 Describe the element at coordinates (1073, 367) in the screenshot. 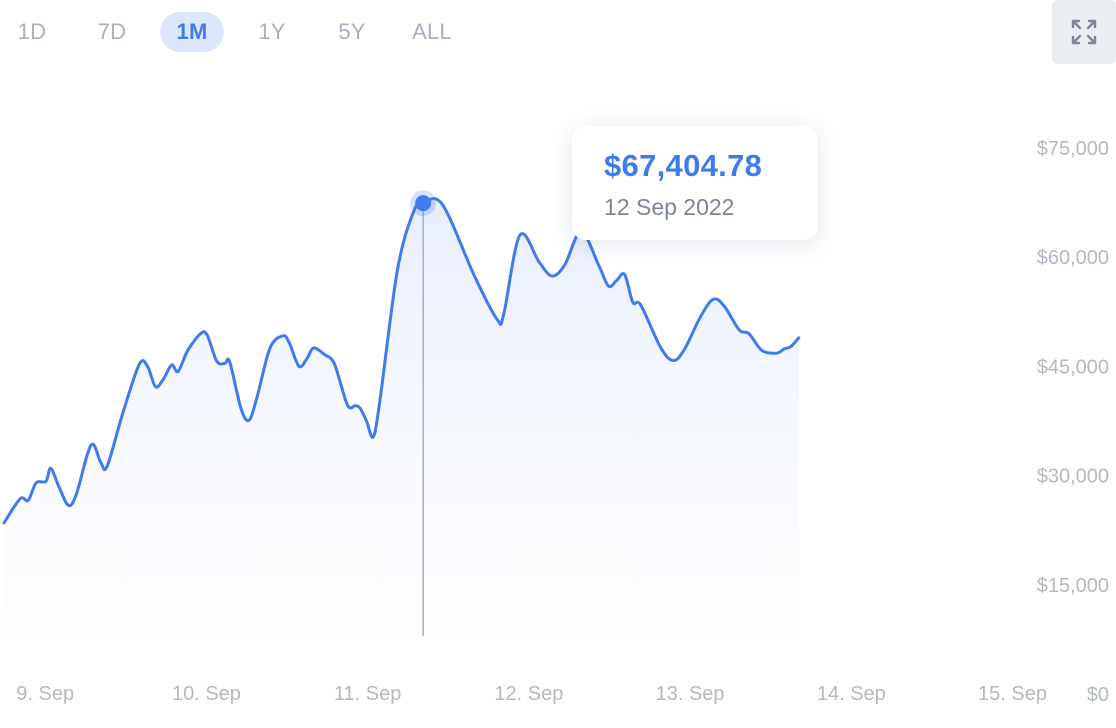

I see `y-tick-label: $45,000` at that location.